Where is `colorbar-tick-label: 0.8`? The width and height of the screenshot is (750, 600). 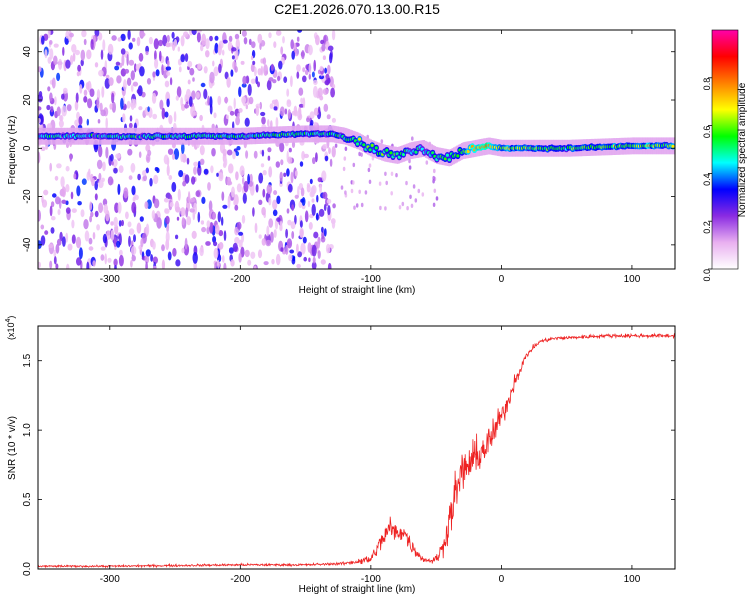 colorbar-tick-label: 0.8 is located at coordinates (707, 84).